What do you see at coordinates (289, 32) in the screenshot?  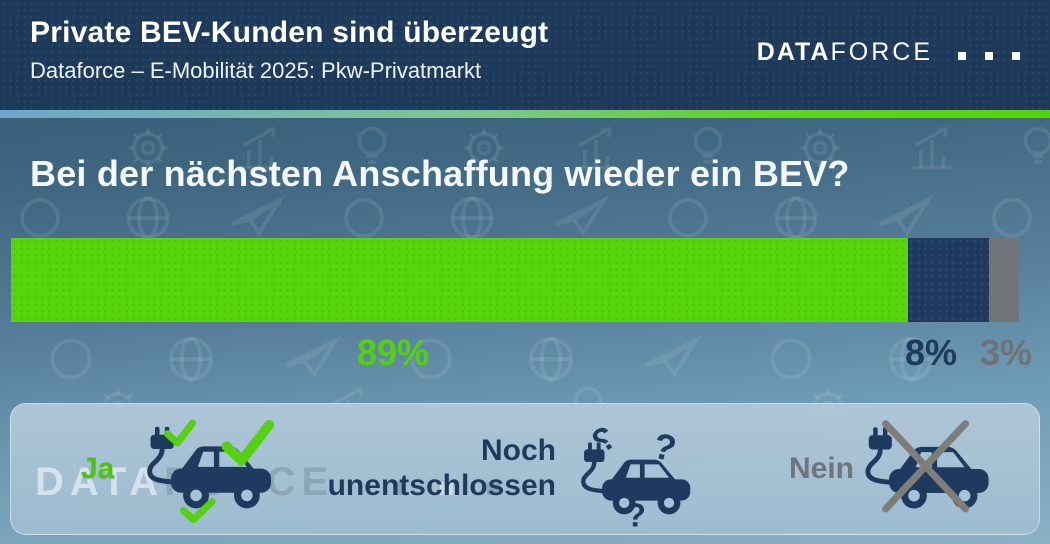 I see `page-title: Private BEV-Kunden sind überzeugt` at bounding box center [289, 32].